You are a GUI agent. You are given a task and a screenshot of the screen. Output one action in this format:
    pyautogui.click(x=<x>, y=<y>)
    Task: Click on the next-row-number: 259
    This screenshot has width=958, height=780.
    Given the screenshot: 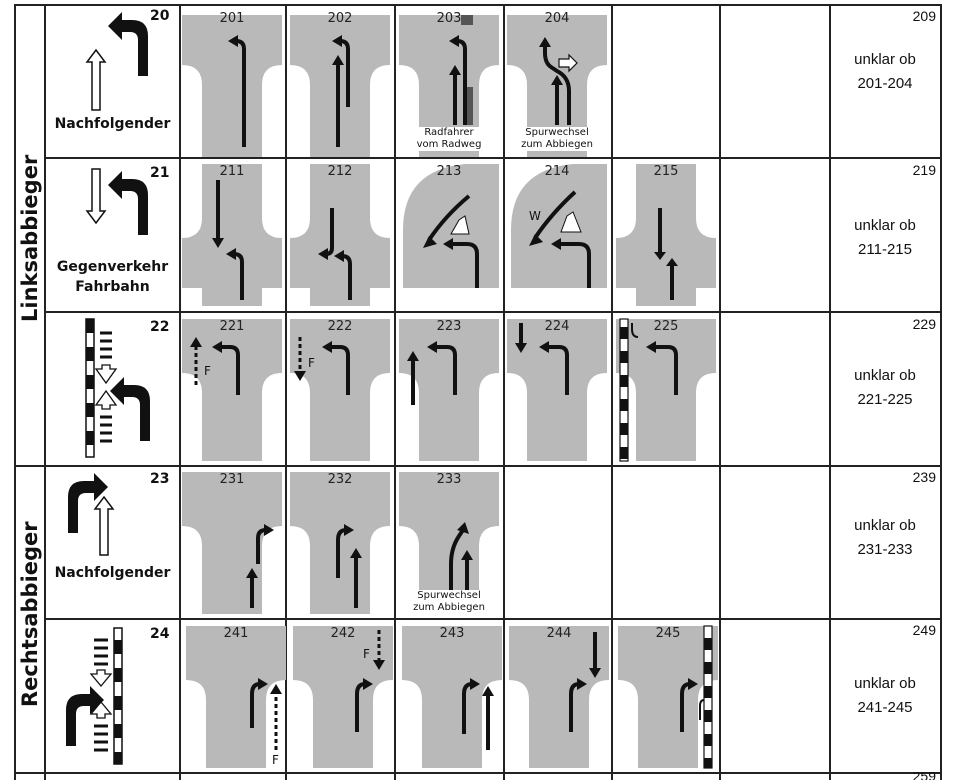 What is the action you would take?
    pyautogui.click(x=924, y=776)
    